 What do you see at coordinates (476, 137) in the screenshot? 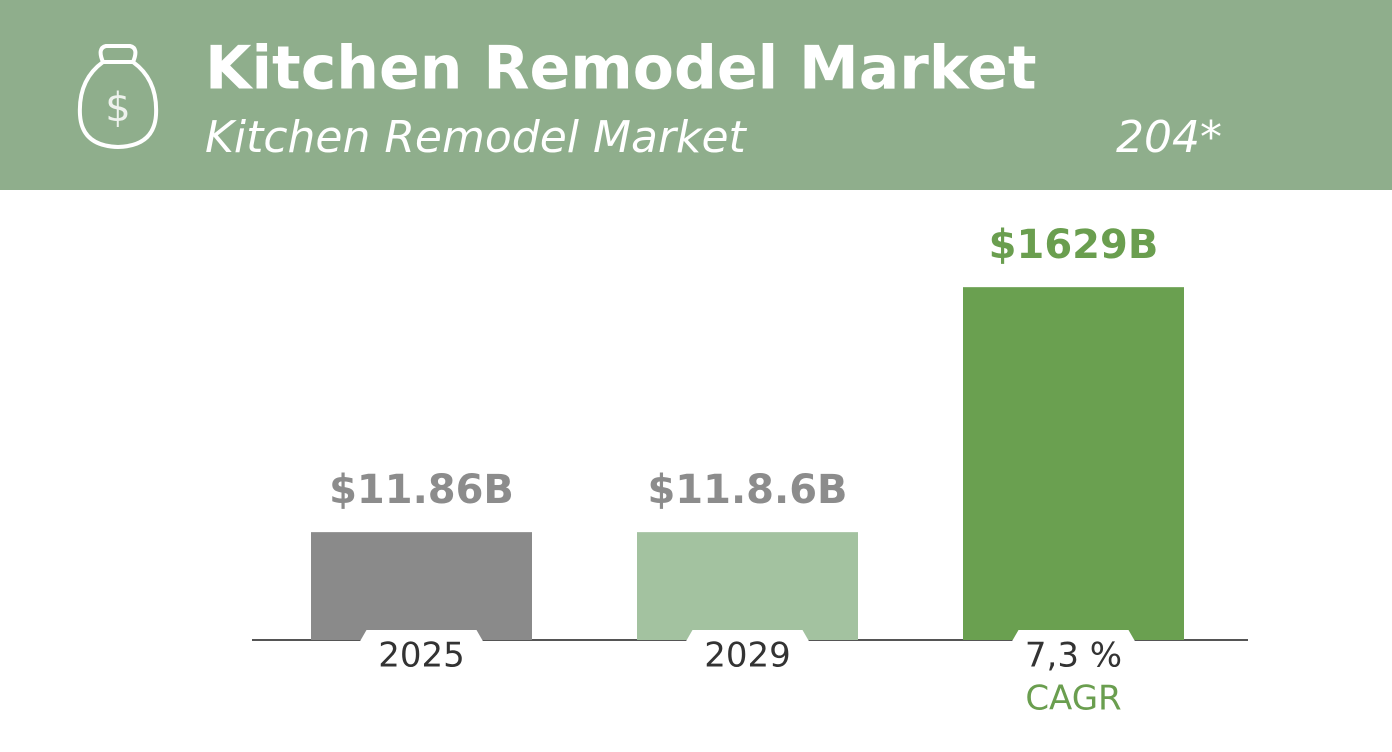
I see `chart-subtitle: Kitchen Remodel Market` at bounding box center [476, 137].